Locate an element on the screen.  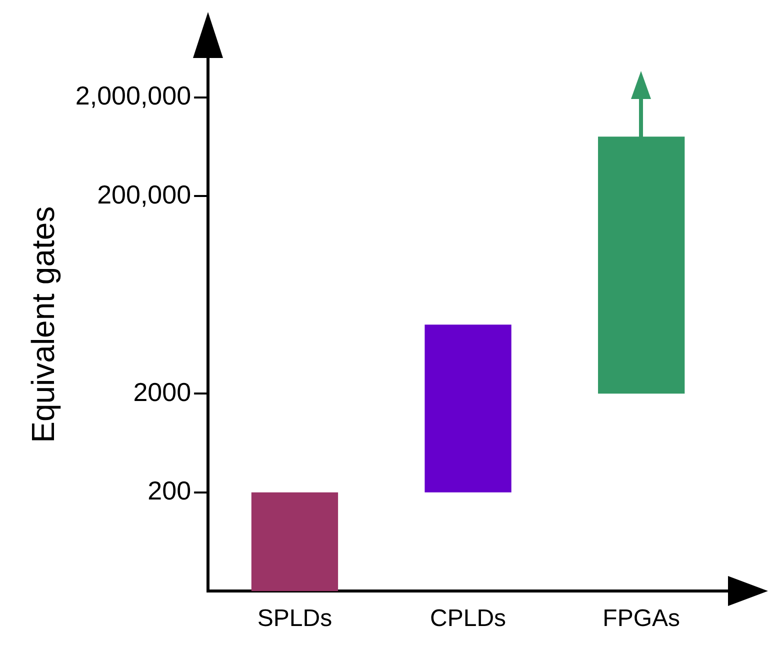
x-tick-label: CPLDs is located at coordinates (468, 618).